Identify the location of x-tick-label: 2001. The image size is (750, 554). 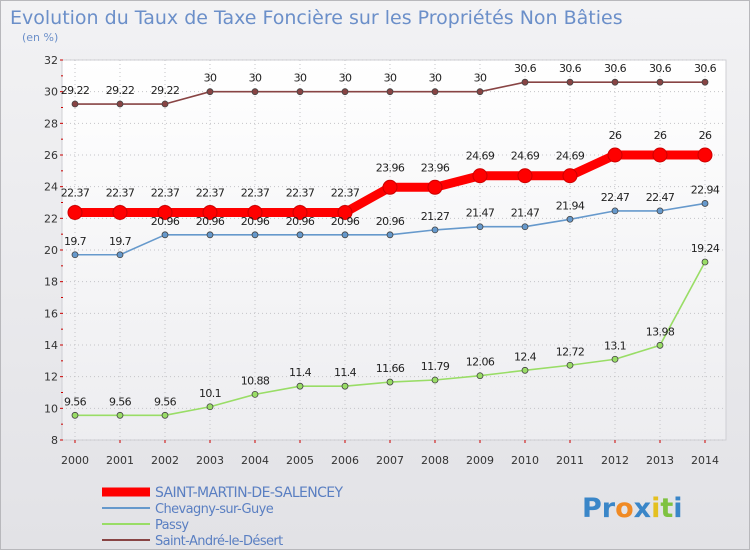
(120, 460).